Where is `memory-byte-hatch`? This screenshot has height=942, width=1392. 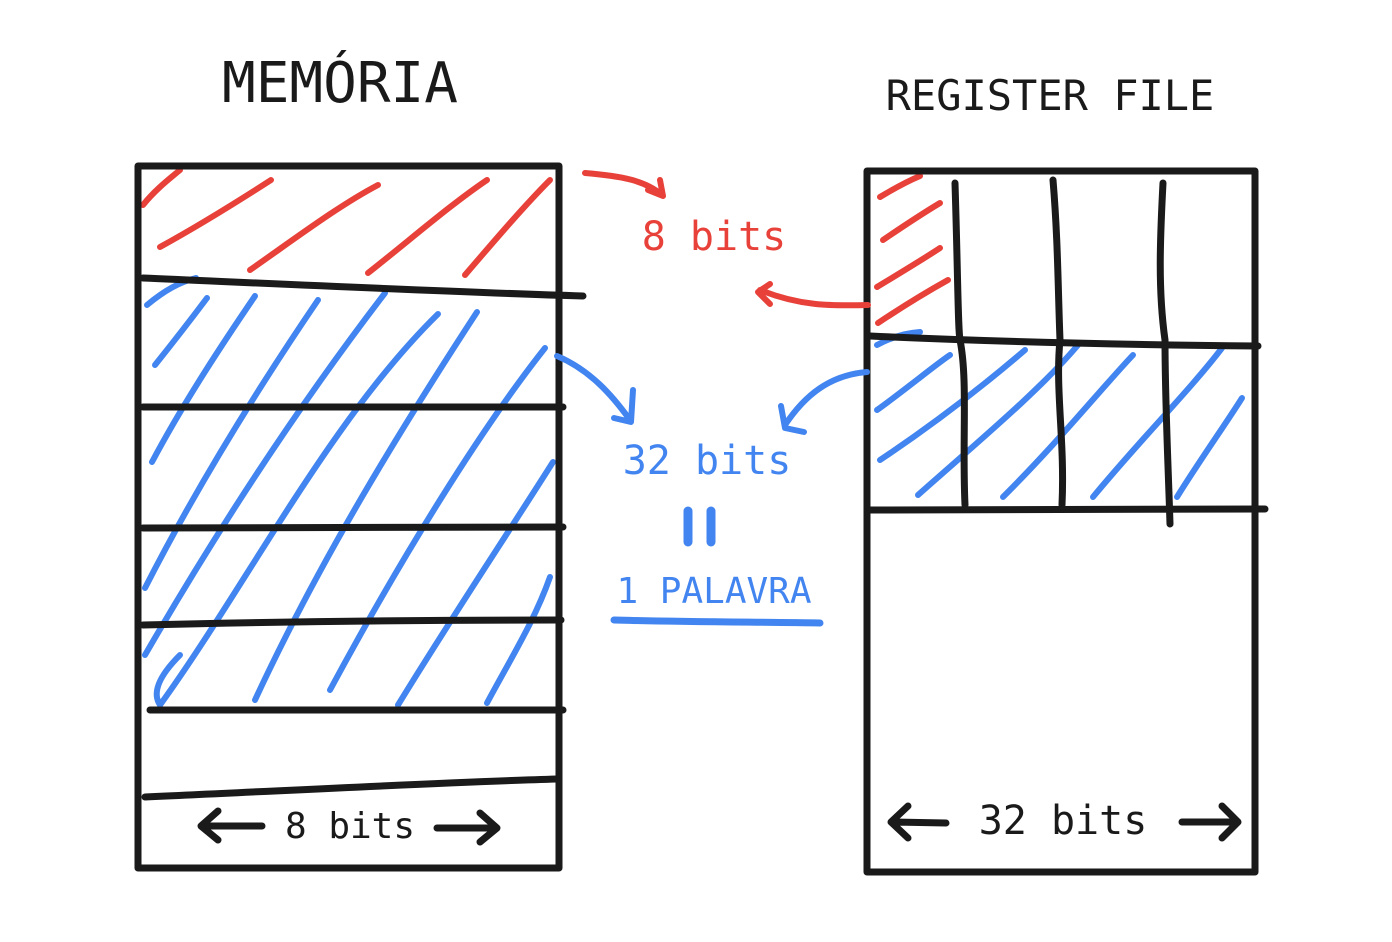
memory-byte-hatch is located at coordinates (346, 222).